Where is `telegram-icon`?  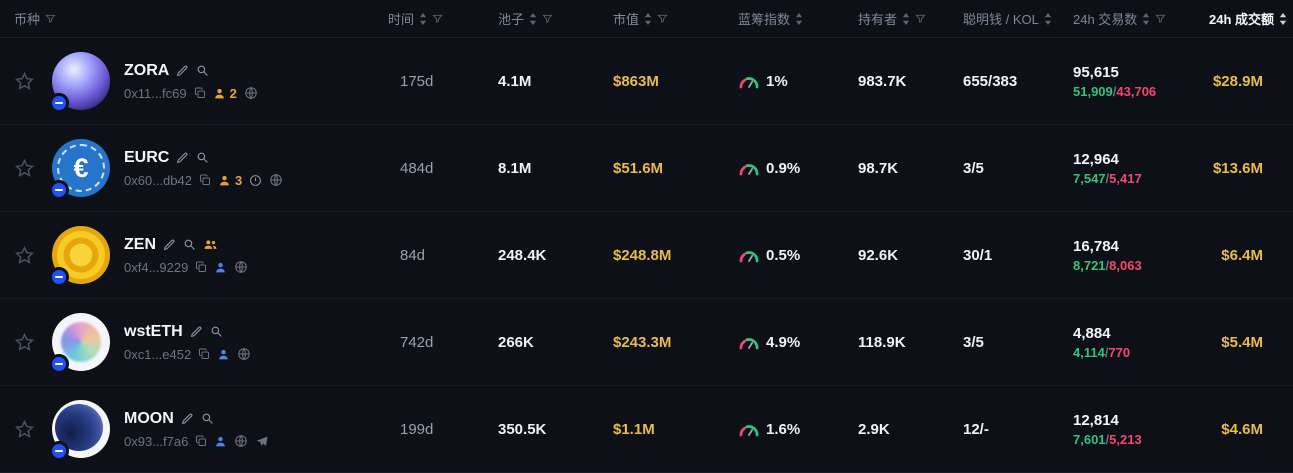
telegram-icon is located at coordinates (262, 441).